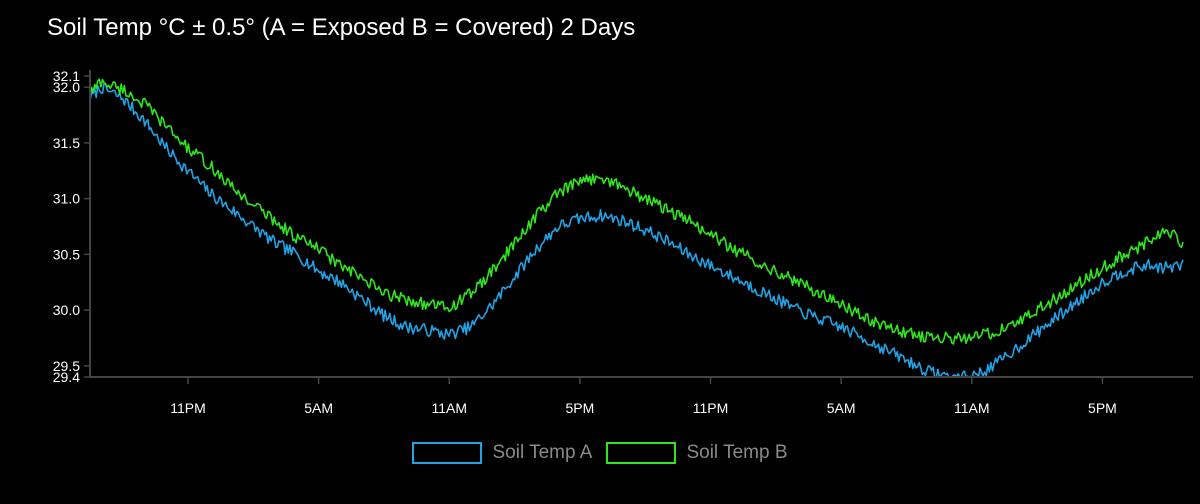 The height and width of the screenshot is (504, 1200). What do you see at coordinates (737, 452) in the screenshot?
I see `legend-label-b: Soil Temp B` at bounding box center [737, 452].